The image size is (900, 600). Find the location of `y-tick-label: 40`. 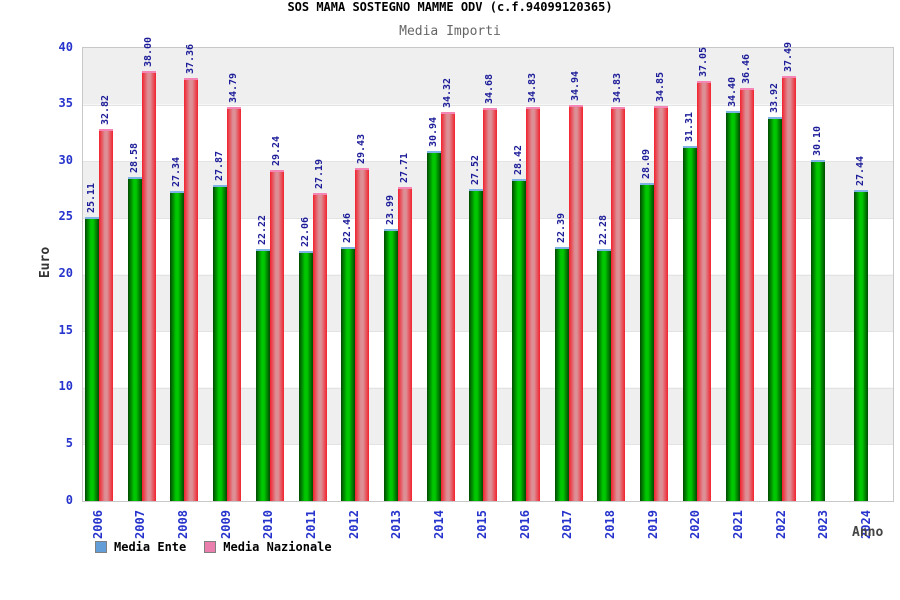

y-tick-label: 40 is located at coordinates (65, 46).